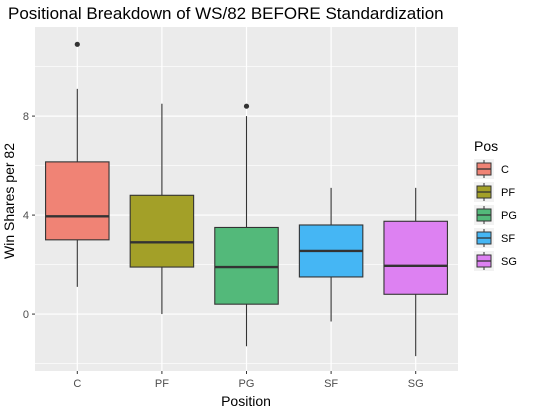  Describe the element at coordinates (509, 216) in the screenshot. I see `legend-label: PG` at that location.